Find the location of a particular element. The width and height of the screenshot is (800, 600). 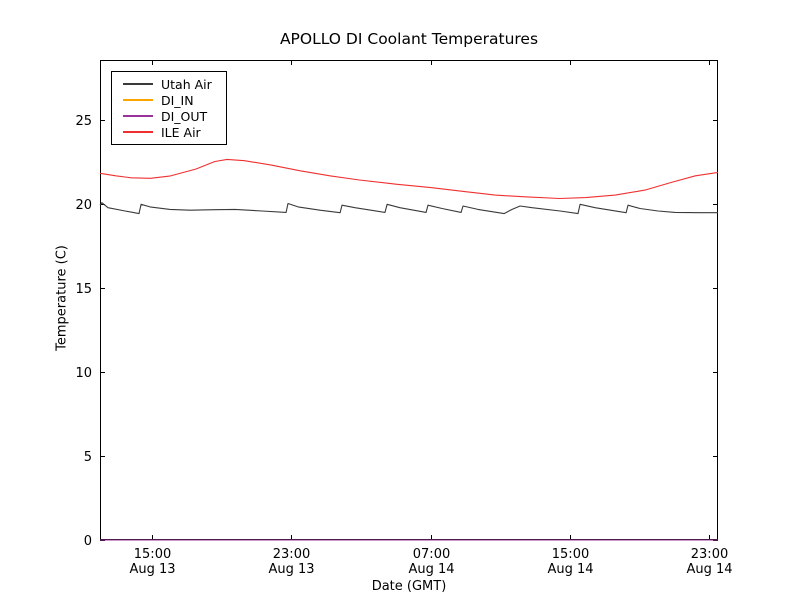

legend-line-sample-di-out is located at coordinates (138, 116).